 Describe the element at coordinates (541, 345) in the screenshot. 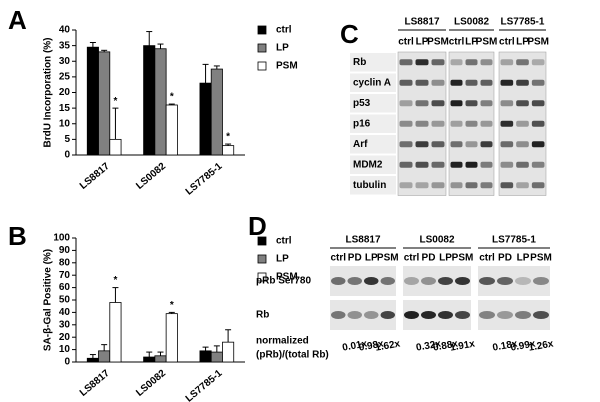

I see `ratio-label: 1.26x` at that location.